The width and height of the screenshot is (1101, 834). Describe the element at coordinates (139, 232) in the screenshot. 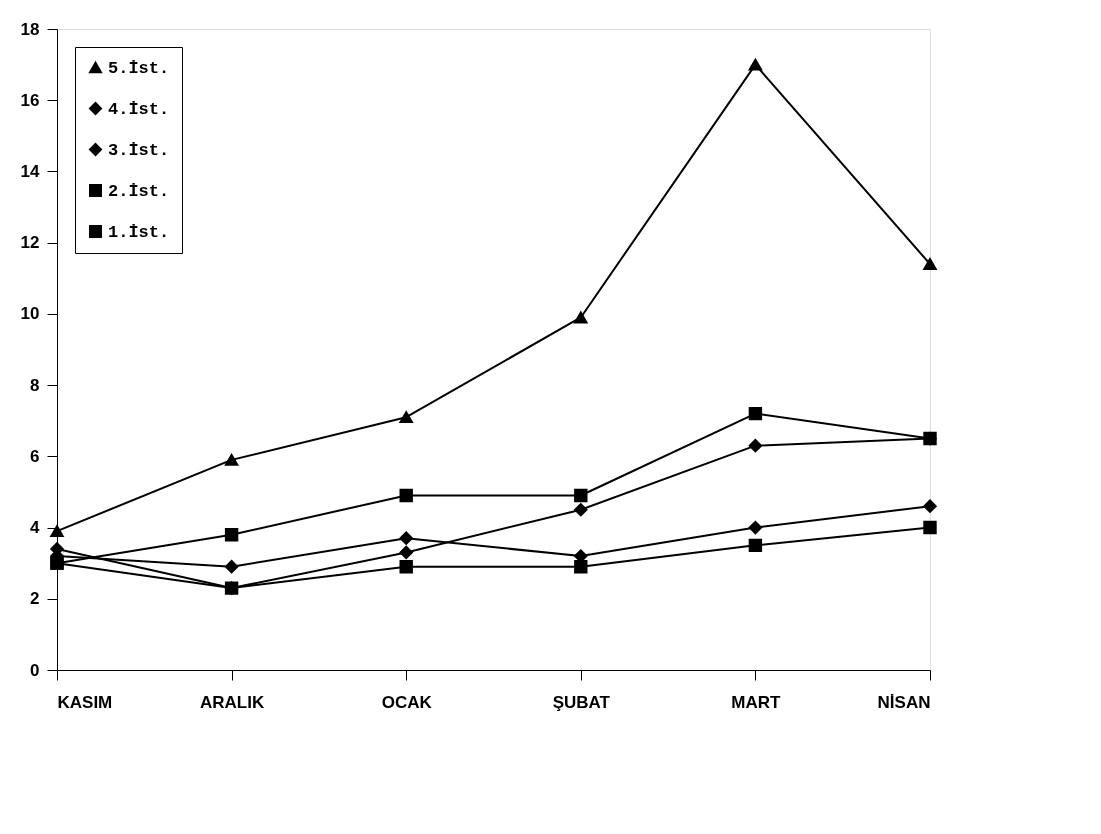

I see `legend-label: 1.İst.` at that location.